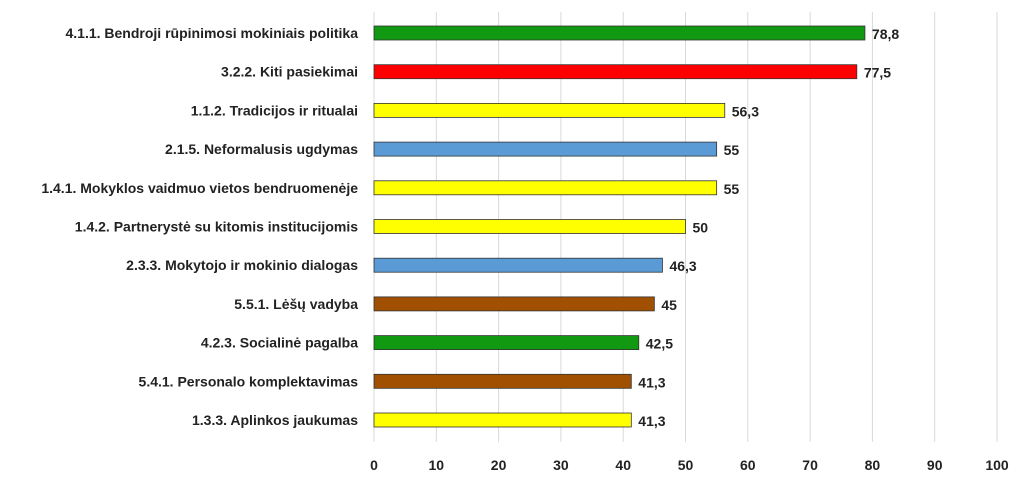 This screenshot has width=1024, height=481. I want to click on category-label: 3.2.2. Kiti pasiekimai, so click(289, 72).